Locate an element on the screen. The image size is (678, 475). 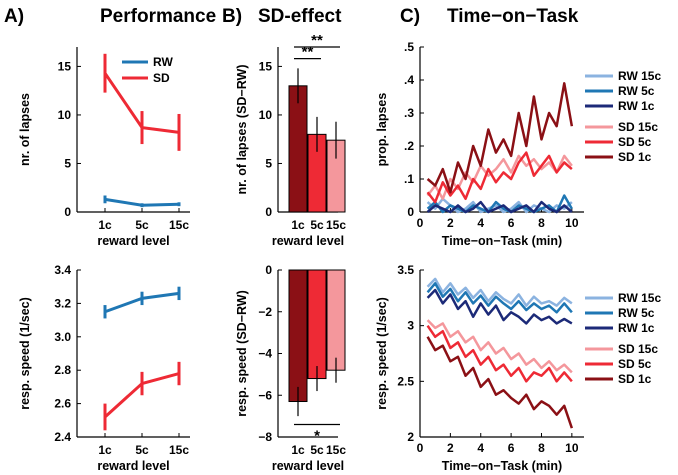
C-bottom-series-RW-5c is located at coordinates (499, 298).